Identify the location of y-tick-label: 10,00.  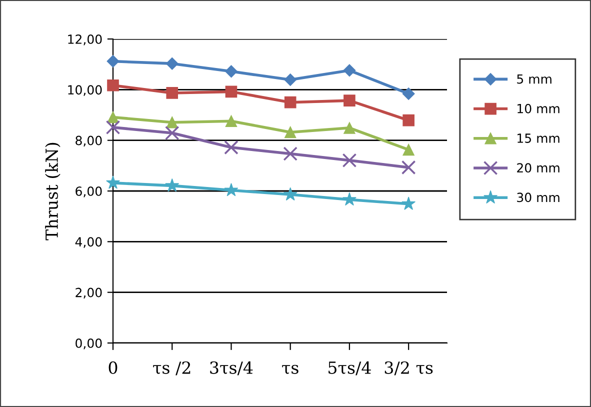
(85, 90).